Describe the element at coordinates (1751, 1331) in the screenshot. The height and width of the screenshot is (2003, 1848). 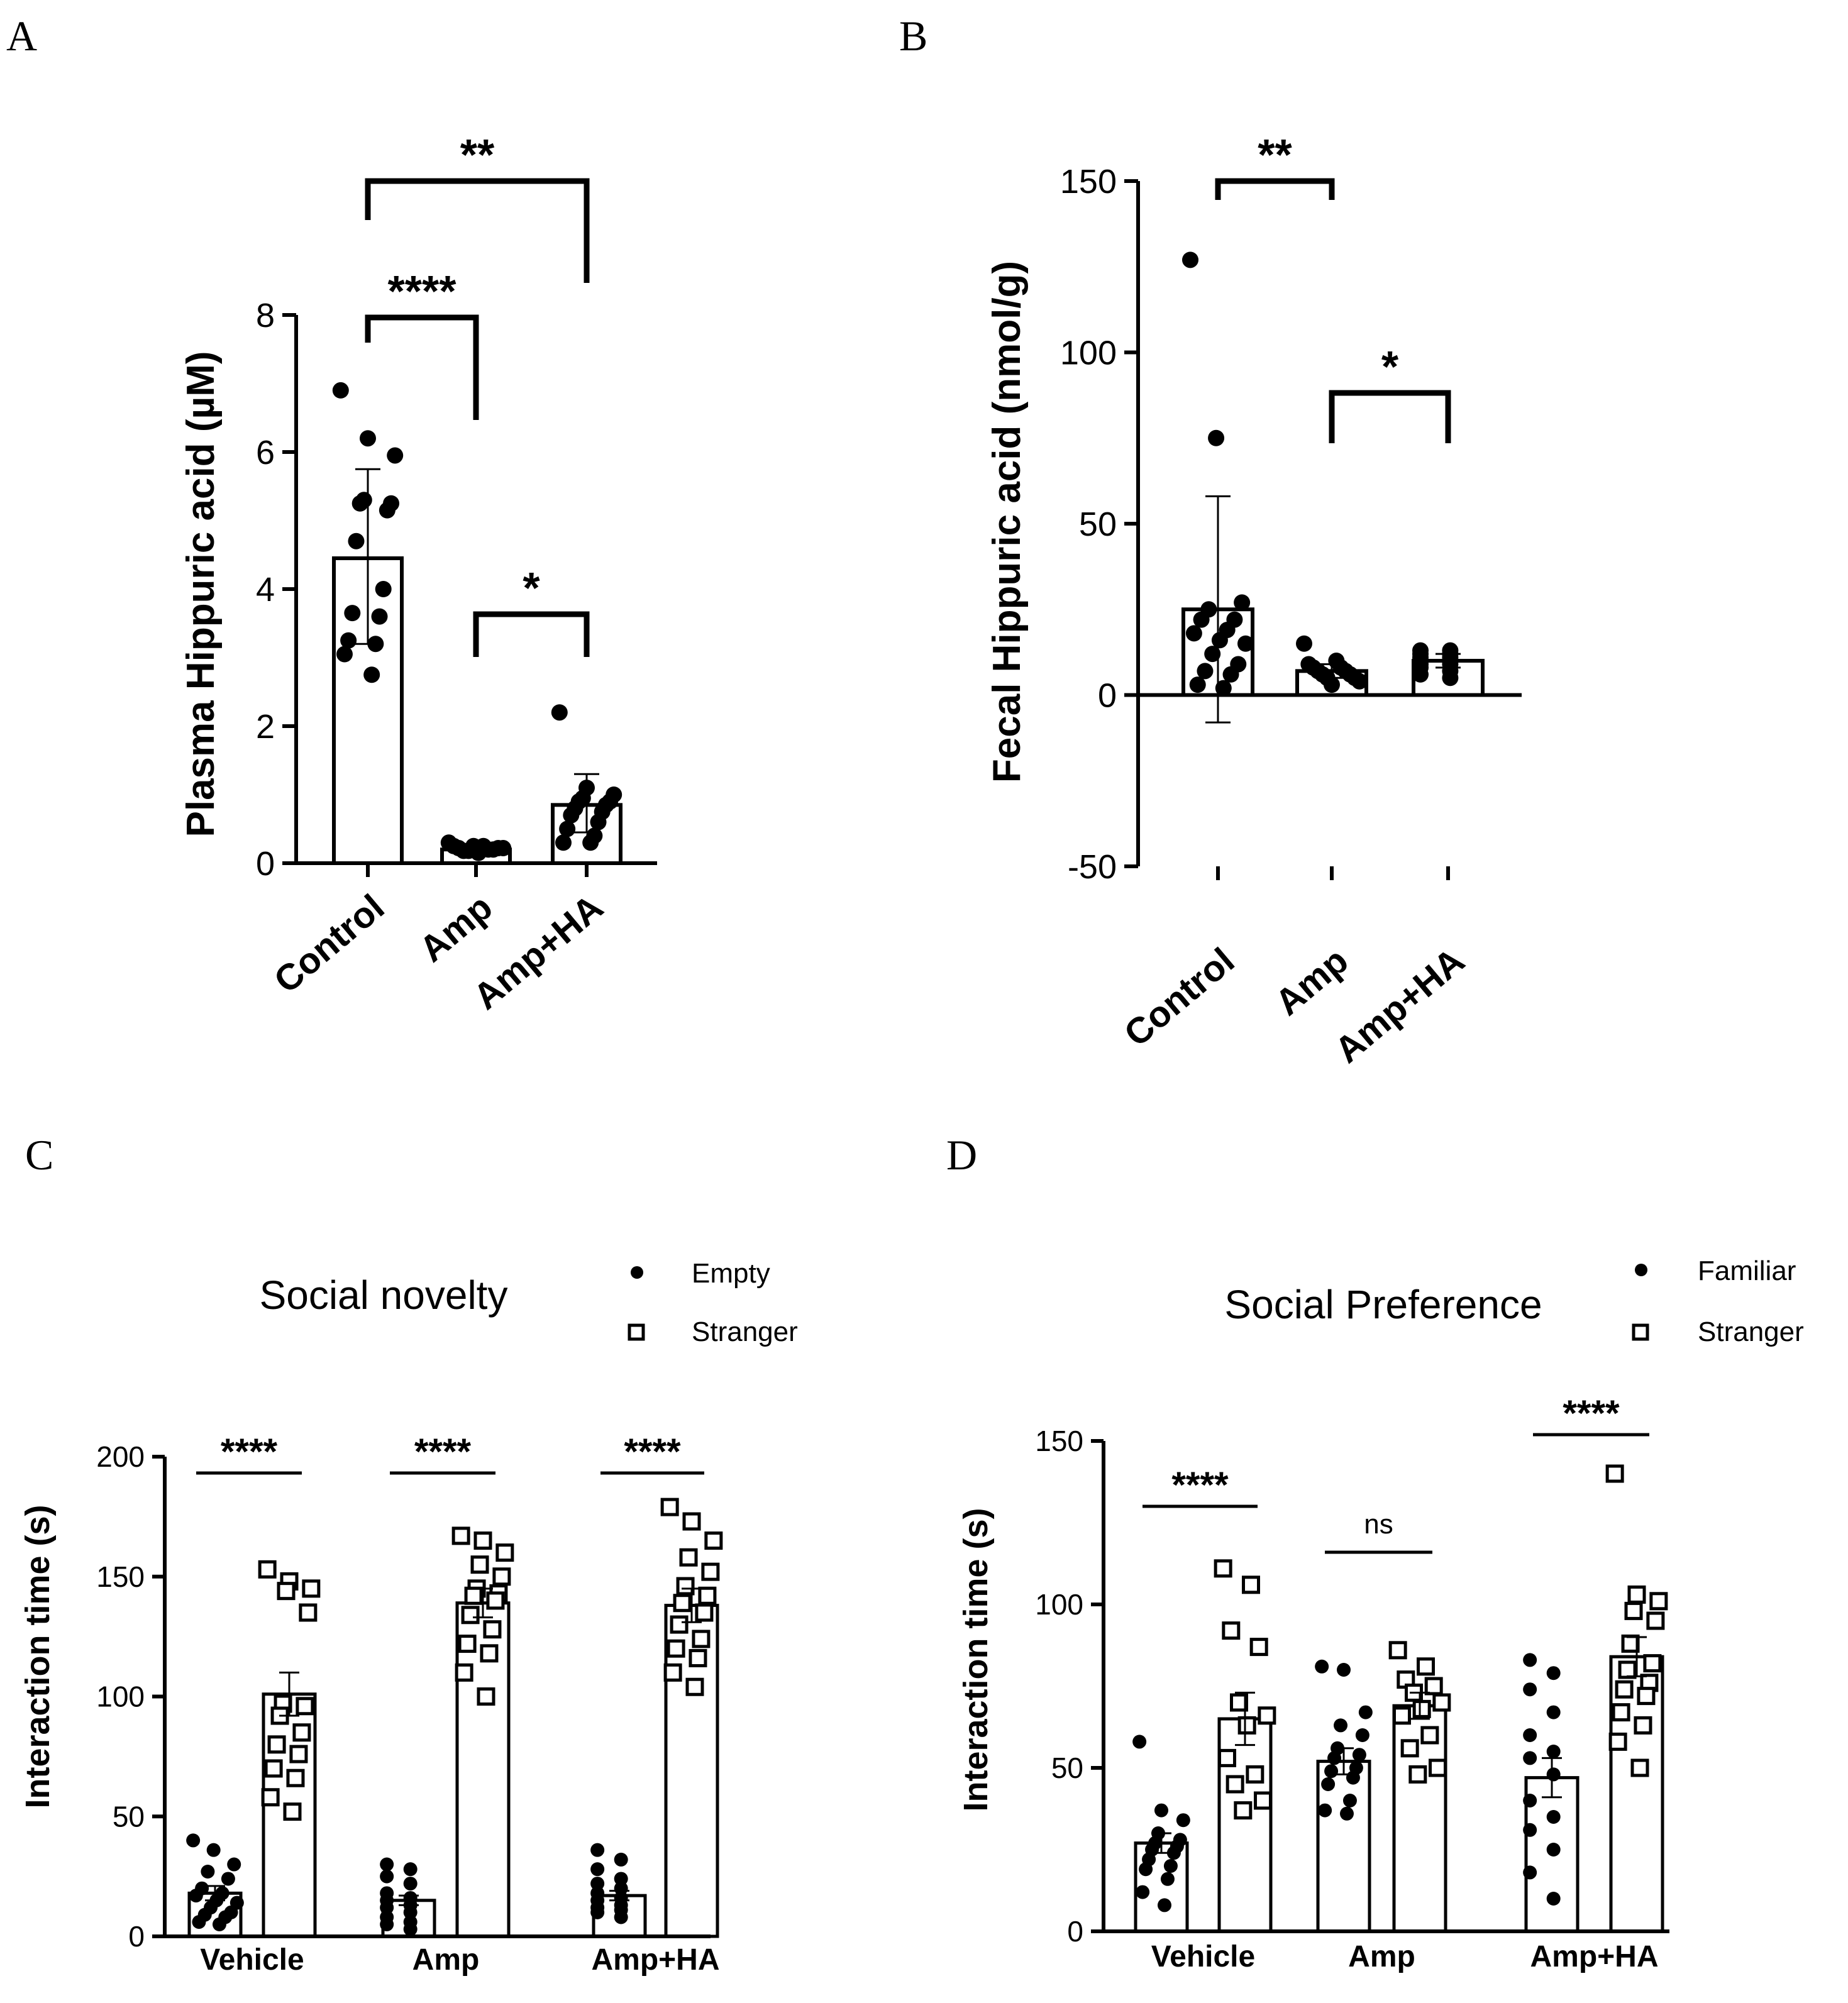
I see `legend-label-stranger-d: Stranger` at that location.